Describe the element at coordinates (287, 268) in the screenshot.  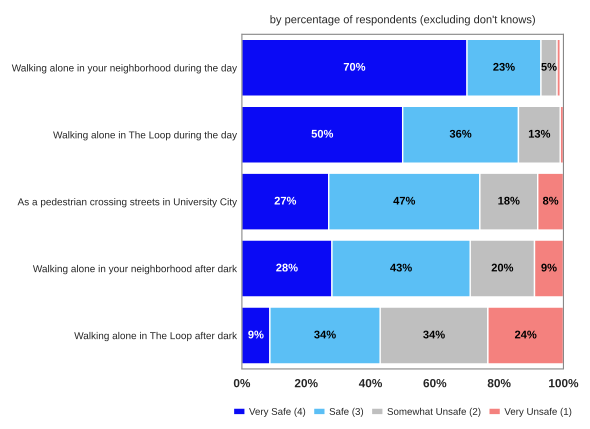
I see `data-label: 28%` at that location.